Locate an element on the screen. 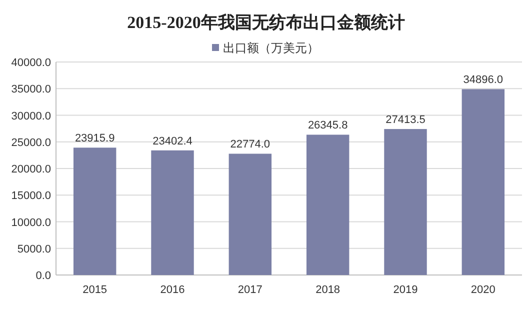  y-tick-label: 40000.0 is located at coordinates (31, 63).